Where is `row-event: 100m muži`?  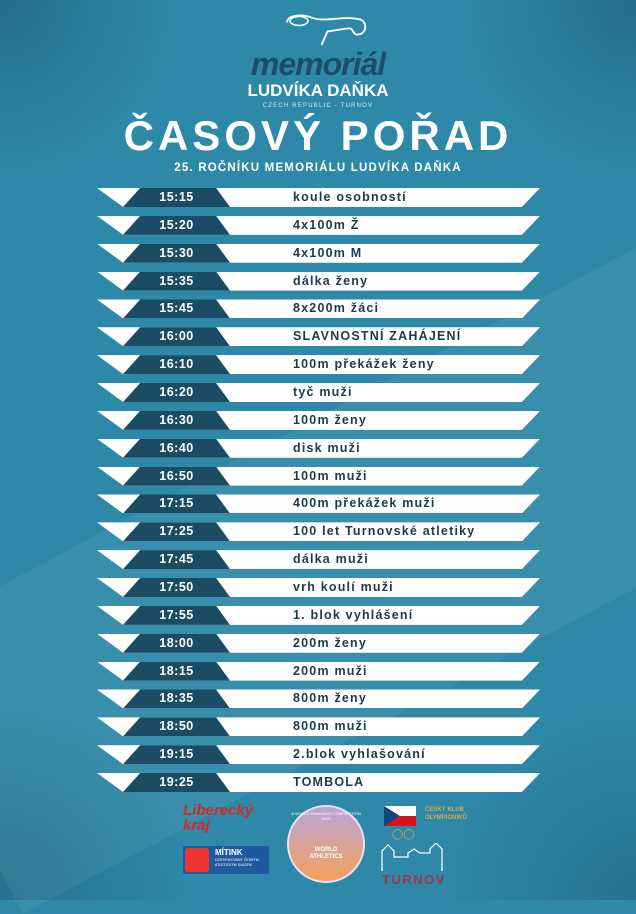 row-event: 100m muži is located at coordinates (330, 475).